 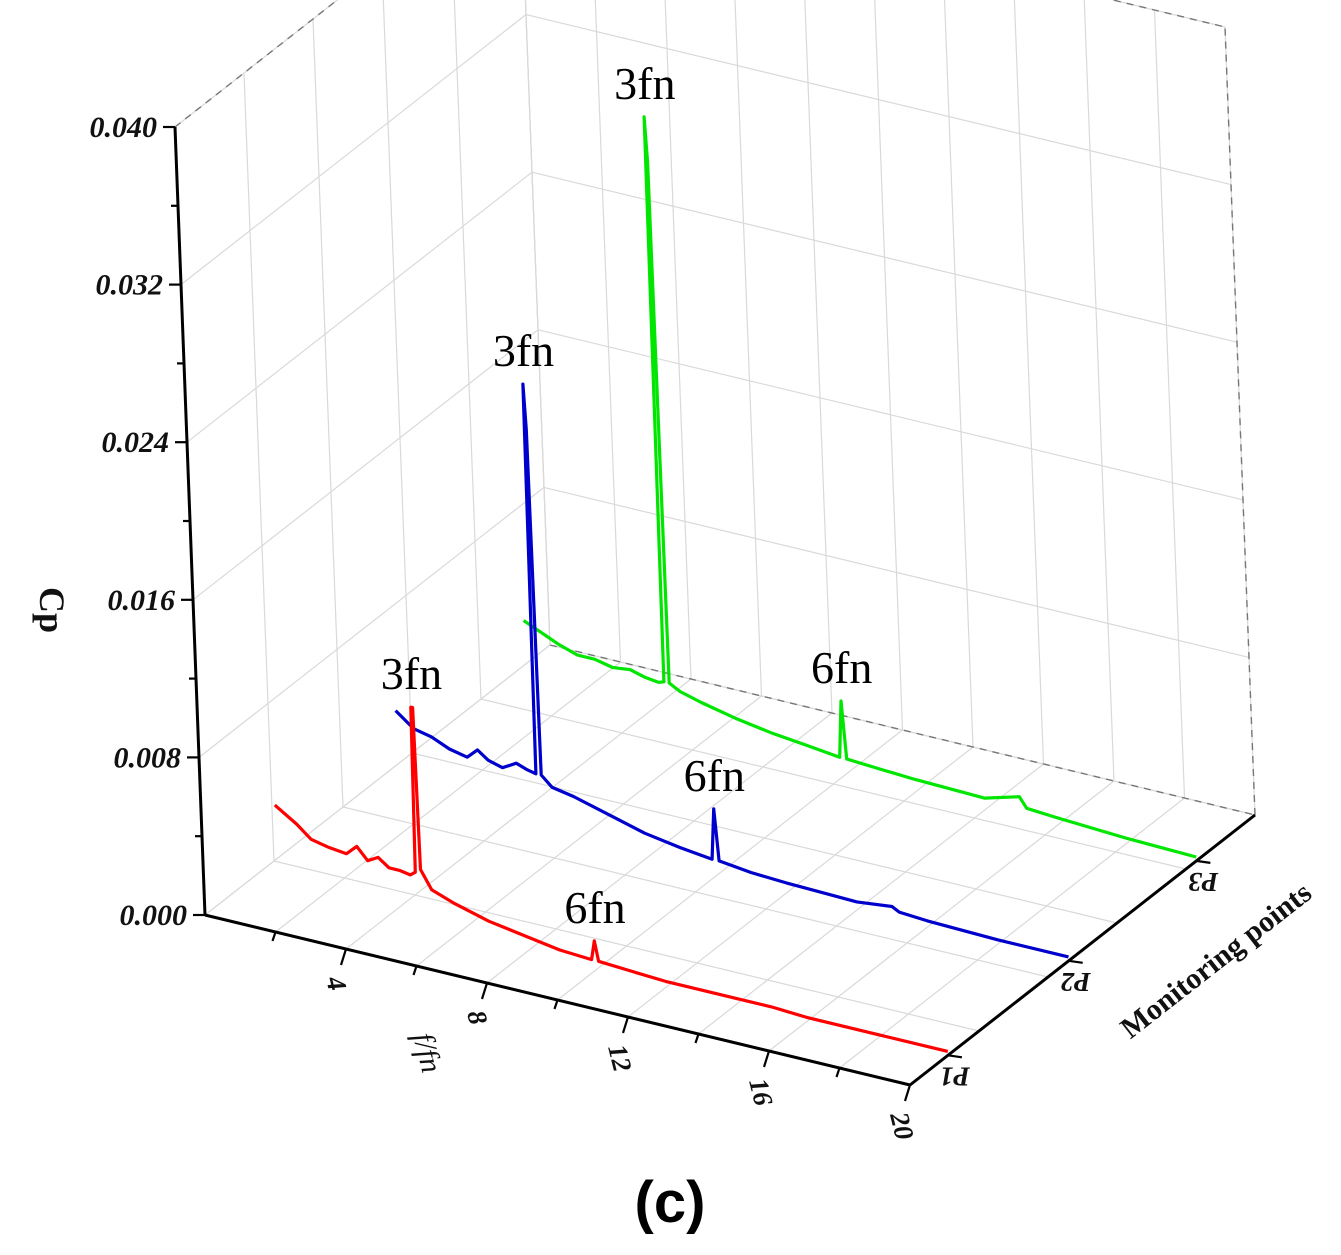 I want to click on y-tick-label: 0.040, so click(x=124, y=127).